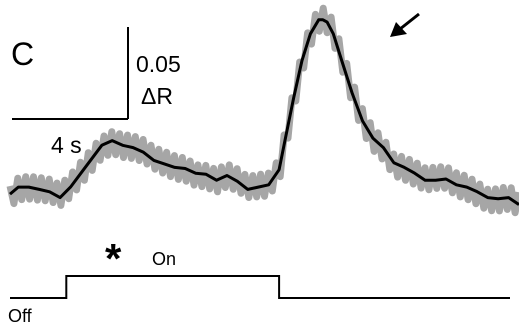 This screenshot has width=519, height=331. I want to click on peak-arrow, so click(405, 24).